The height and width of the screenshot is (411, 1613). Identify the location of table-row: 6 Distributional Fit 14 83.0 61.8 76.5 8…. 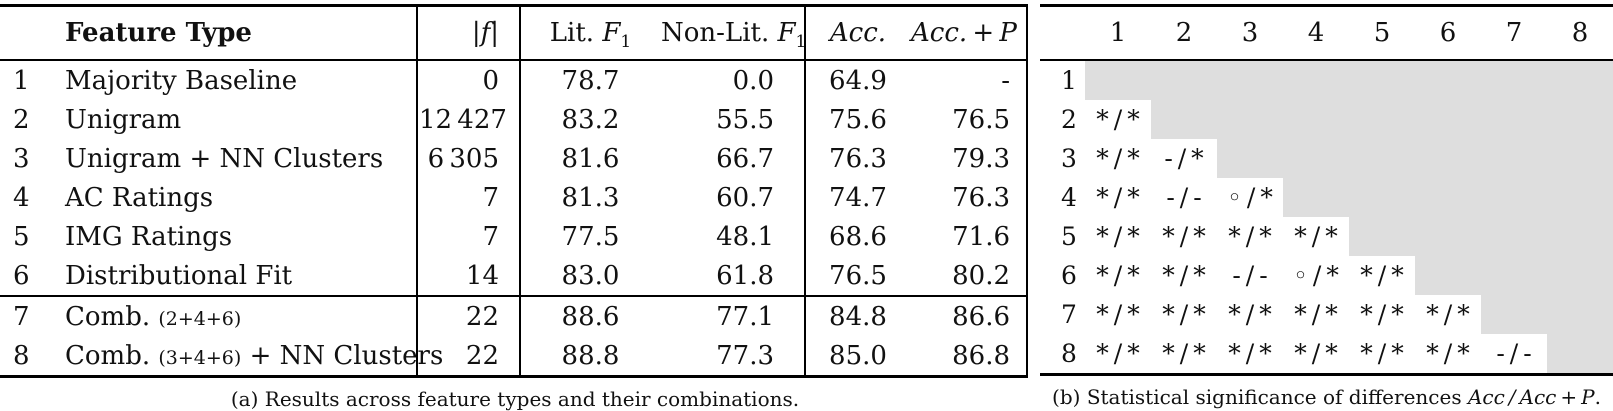
(514, 276).